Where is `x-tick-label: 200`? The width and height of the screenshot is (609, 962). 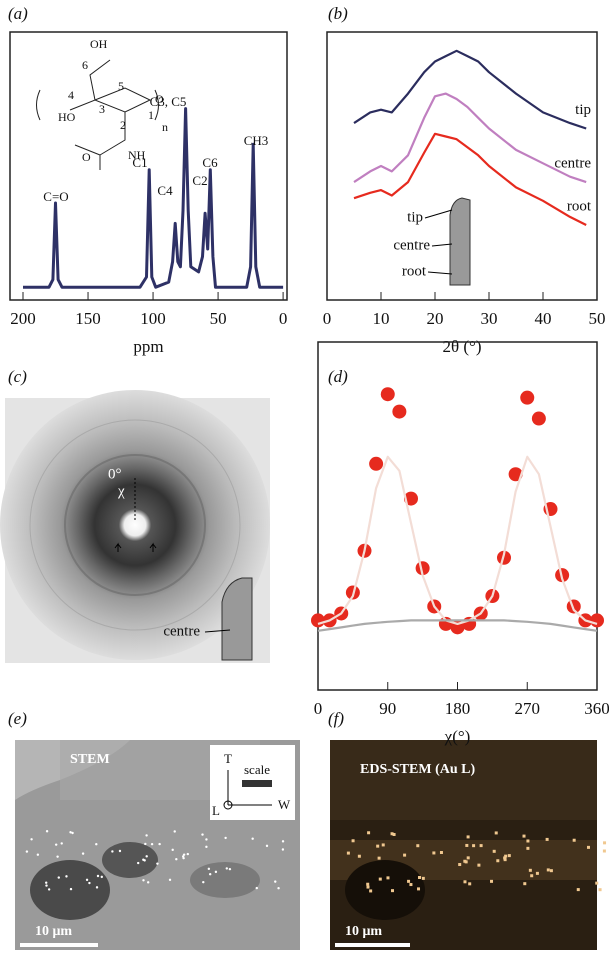
x-tick-label: 200 is located at coordinates (23, 318).